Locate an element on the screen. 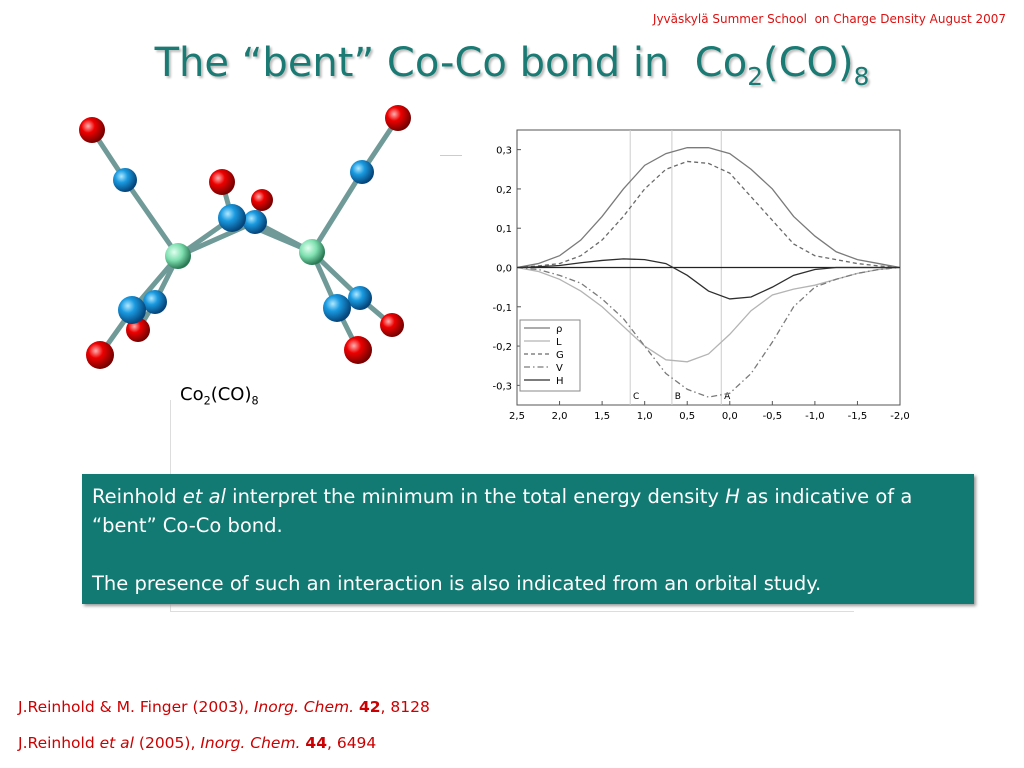 The height and width of the screenshot is (768, 1024). x-tick-label: 2,5 is located at coordinates (517, 416).